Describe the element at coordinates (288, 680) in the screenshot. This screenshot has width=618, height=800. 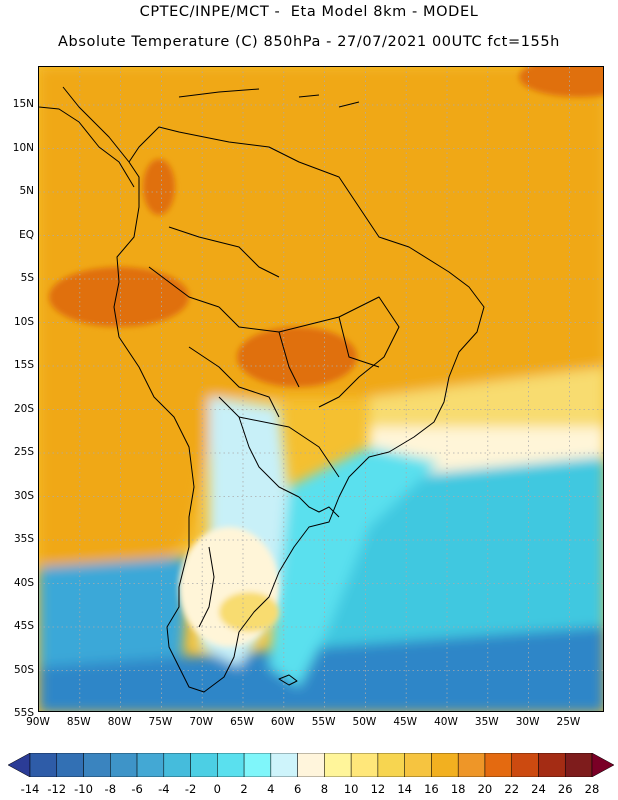
I see `falklands` at that location.